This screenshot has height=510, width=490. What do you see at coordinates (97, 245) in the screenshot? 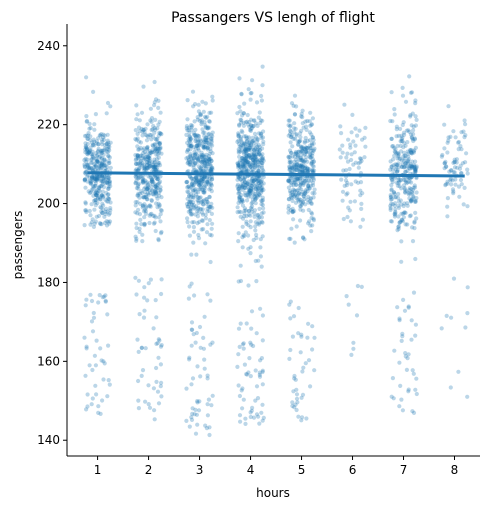
I see `strip-group-1h` at bounding box center [97, 245].